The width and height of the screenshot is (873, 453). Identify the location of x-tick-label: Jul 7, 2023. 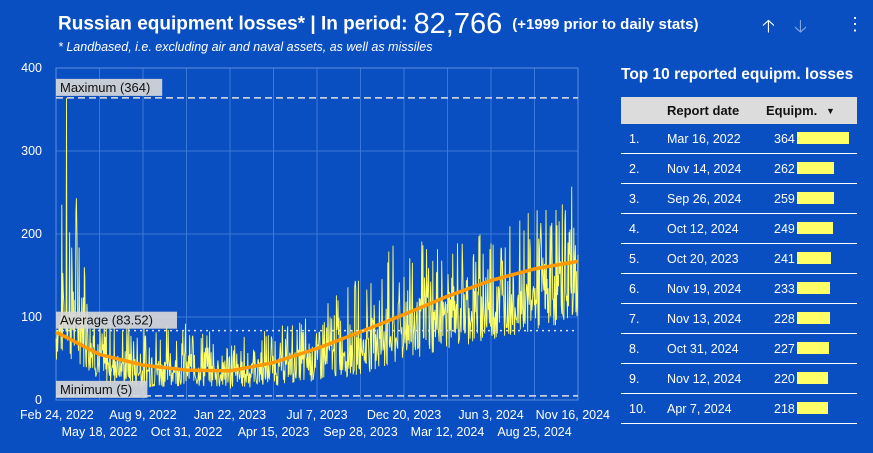
(316, 415).